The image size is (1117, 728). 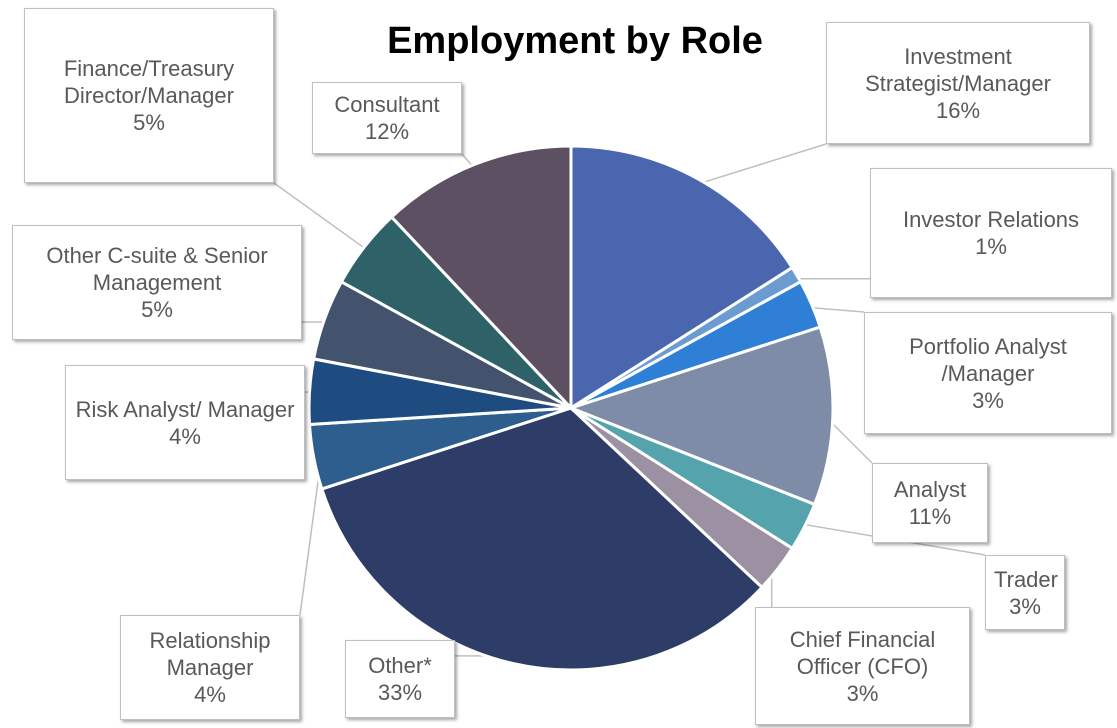 I want to click on data-label: Other C-suite & Senior Management 5%, so click(x=157, y=282).